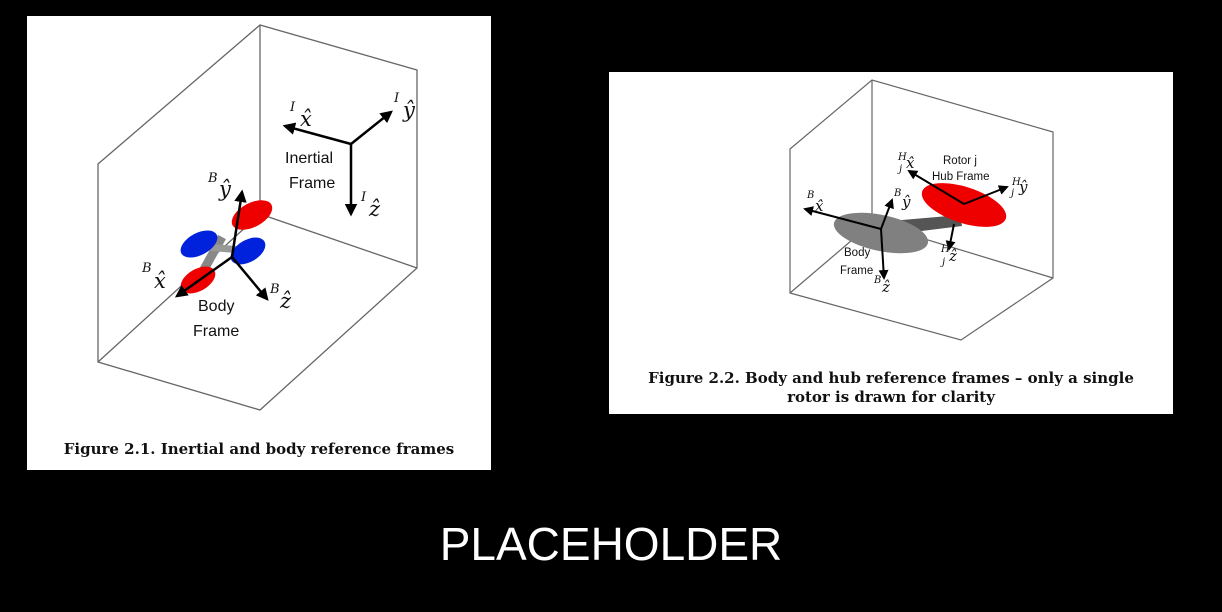 The width and height of the screenshot is (1222, 612). I want to click on figure-2-2-caption-line2: rotor is drawn for clarity, so click(891, 397).